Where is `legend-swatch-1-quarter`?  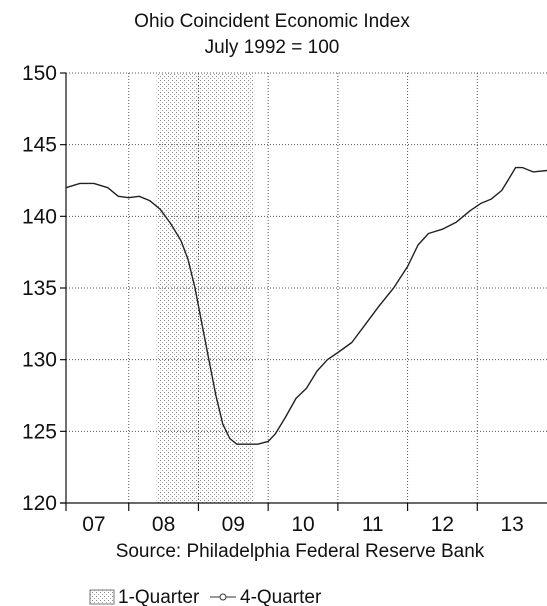 legend-swatch-1-quarter is located at coordinates (102, 597).